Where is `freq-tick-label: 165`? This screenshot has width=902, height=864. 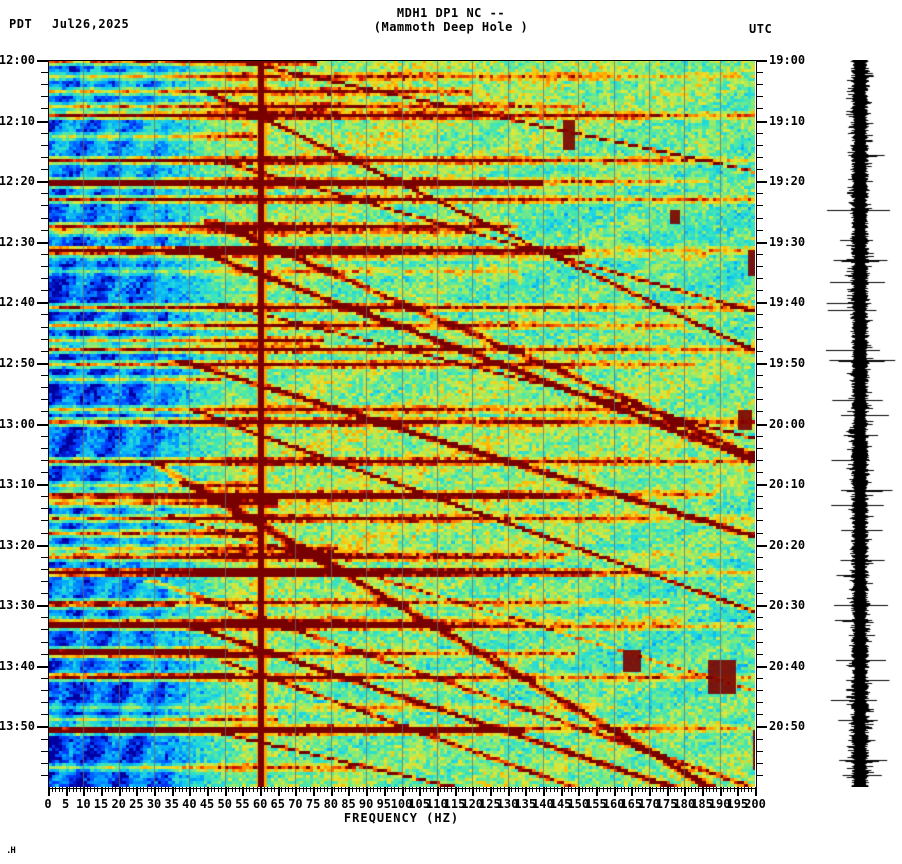 freq-tick-label: 165 is located at coordinates (631, 804).